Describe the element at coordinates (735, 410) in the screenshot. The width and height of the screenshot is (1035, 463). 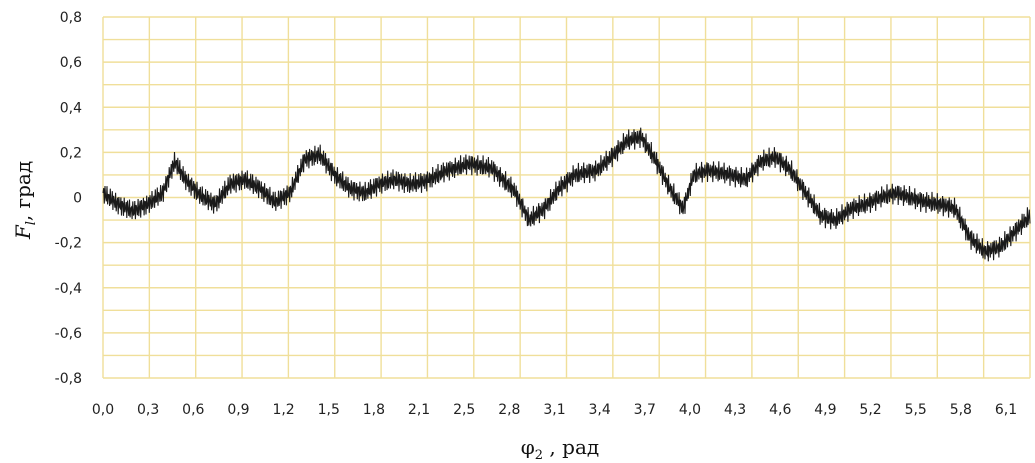
I see `x-tick-label: 4,3` at that location.